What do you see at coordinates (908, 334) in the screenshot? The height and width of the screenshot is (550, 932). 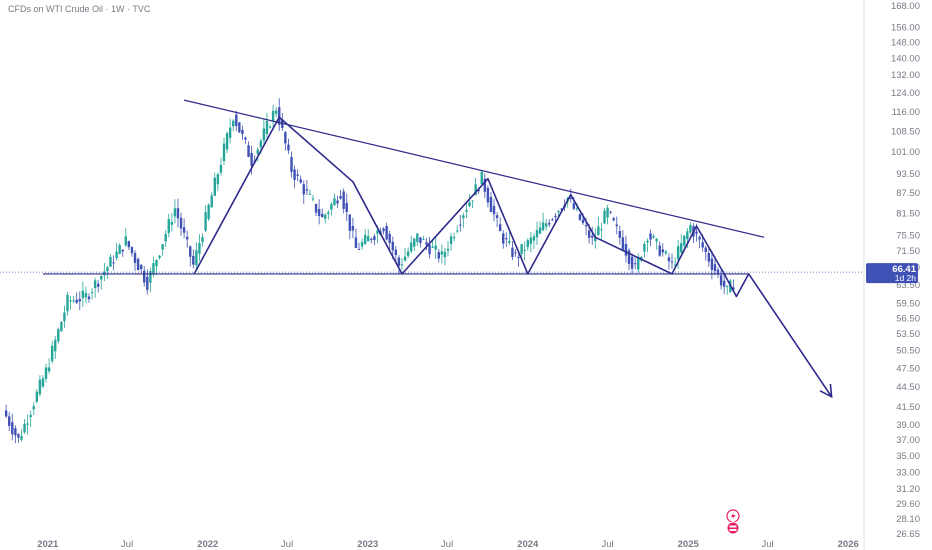 I see `y-tick-label: 53.50` at bounding box center [908, 334].